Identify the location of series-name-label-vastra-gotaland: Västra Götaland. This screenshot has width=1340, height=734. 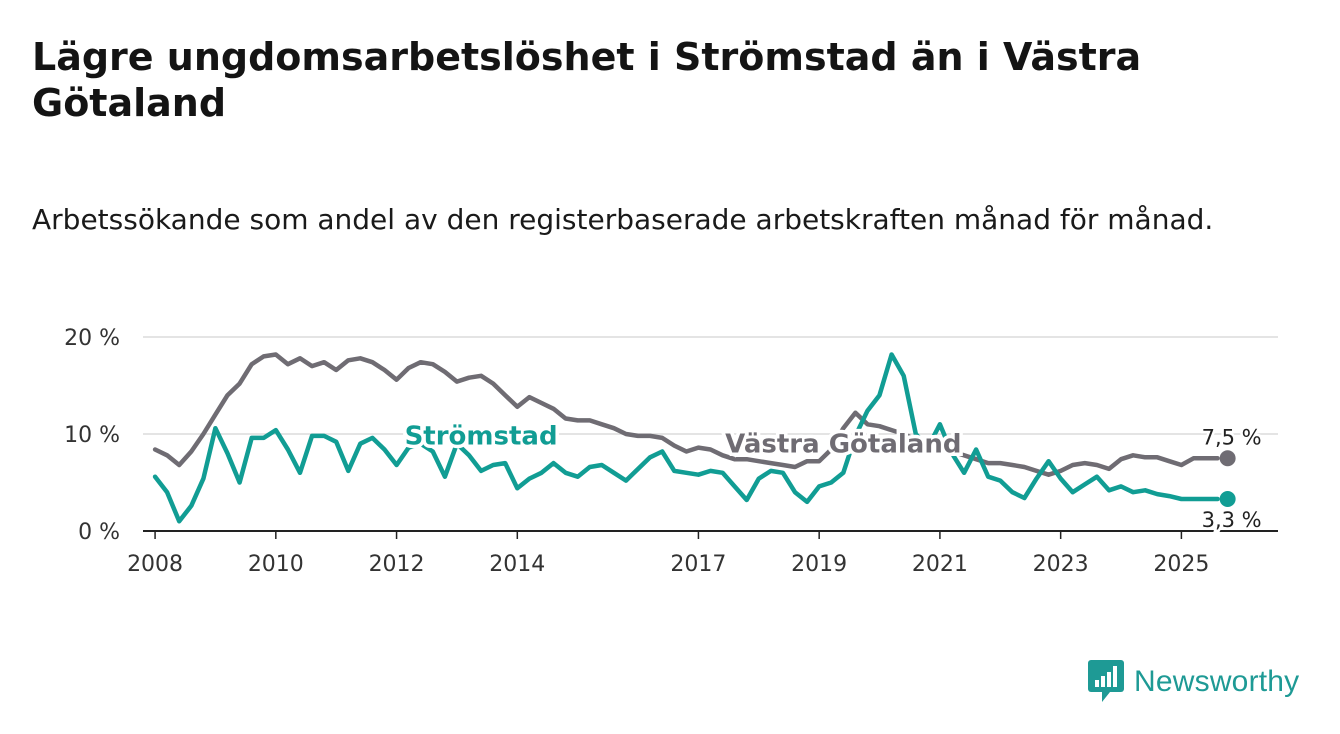
(843, 444).